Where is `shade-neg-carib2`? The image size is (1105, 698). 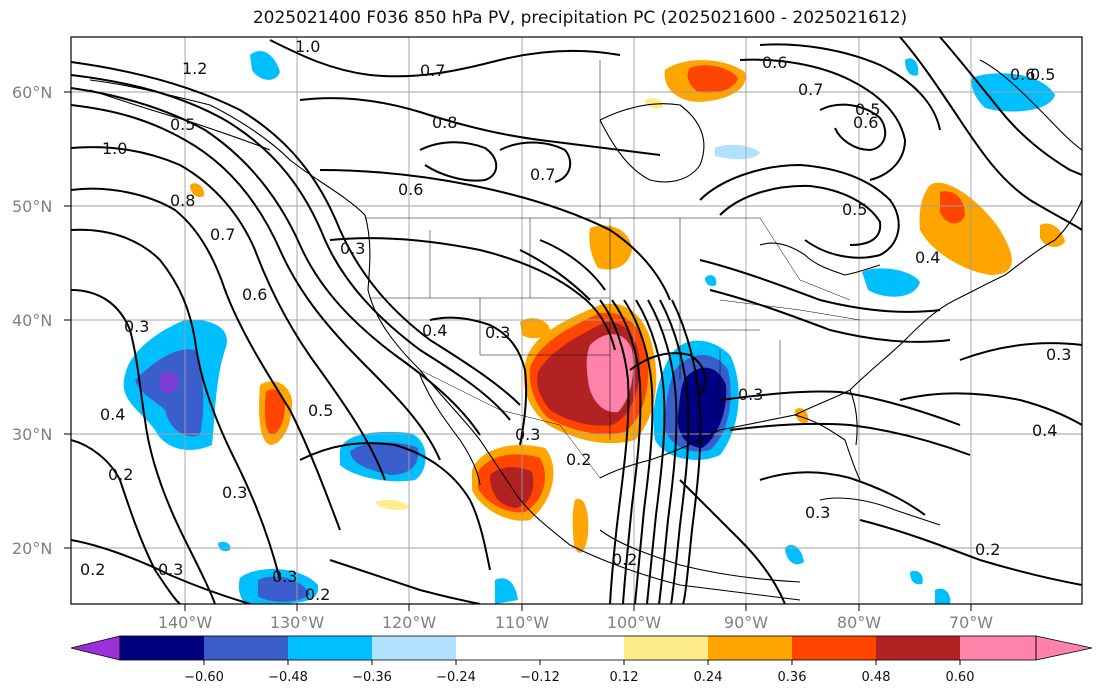 shade-neg-carib2 is located at coordinates (916, 577).